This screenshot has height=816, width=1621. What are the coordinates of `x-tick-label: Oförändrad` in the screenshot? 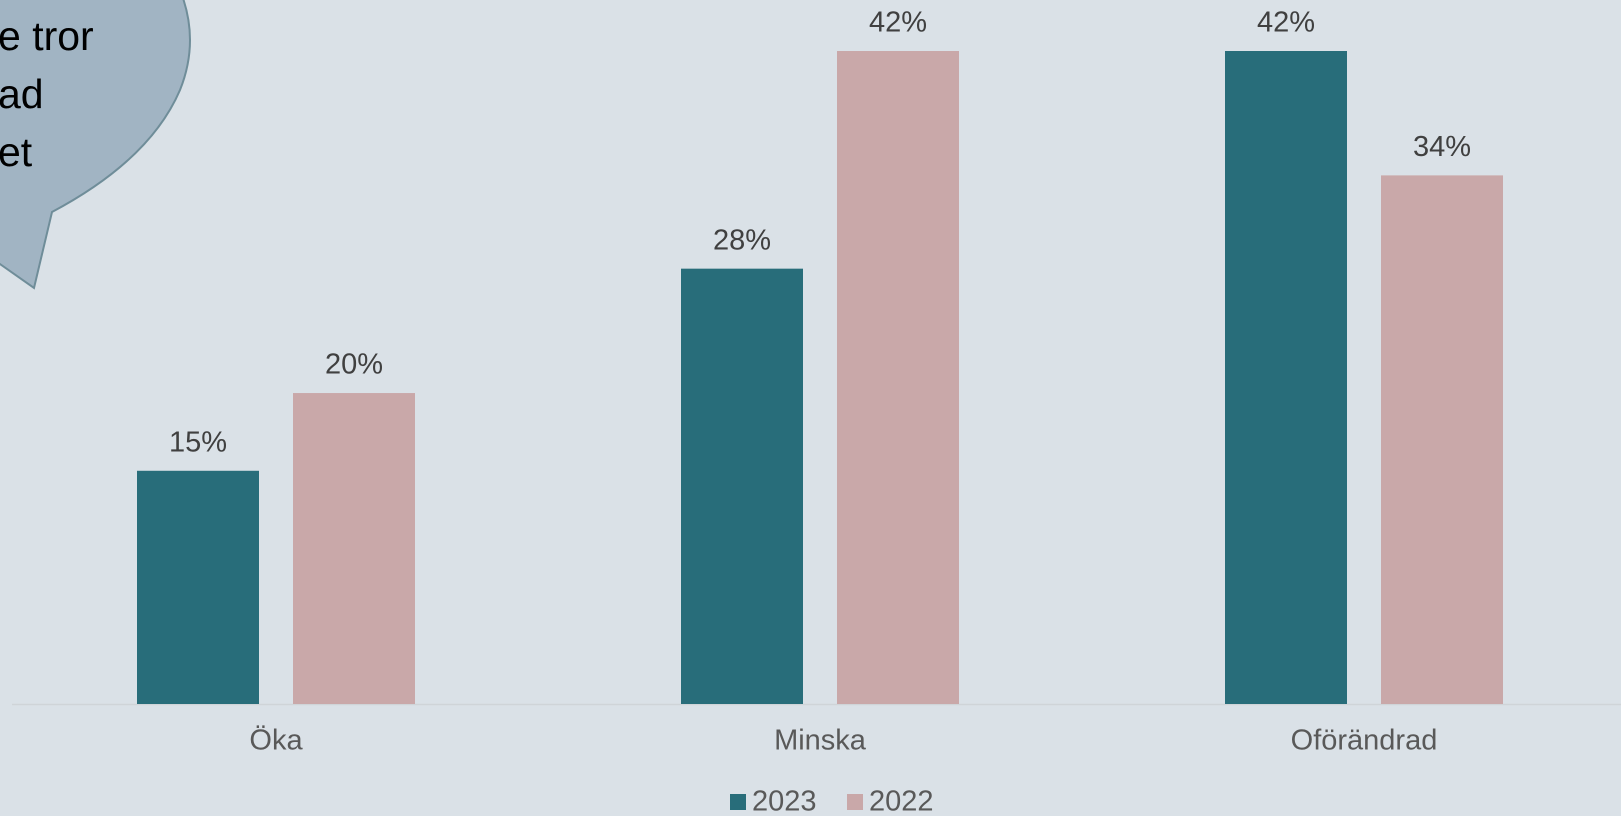 It's located at (1364, 741).